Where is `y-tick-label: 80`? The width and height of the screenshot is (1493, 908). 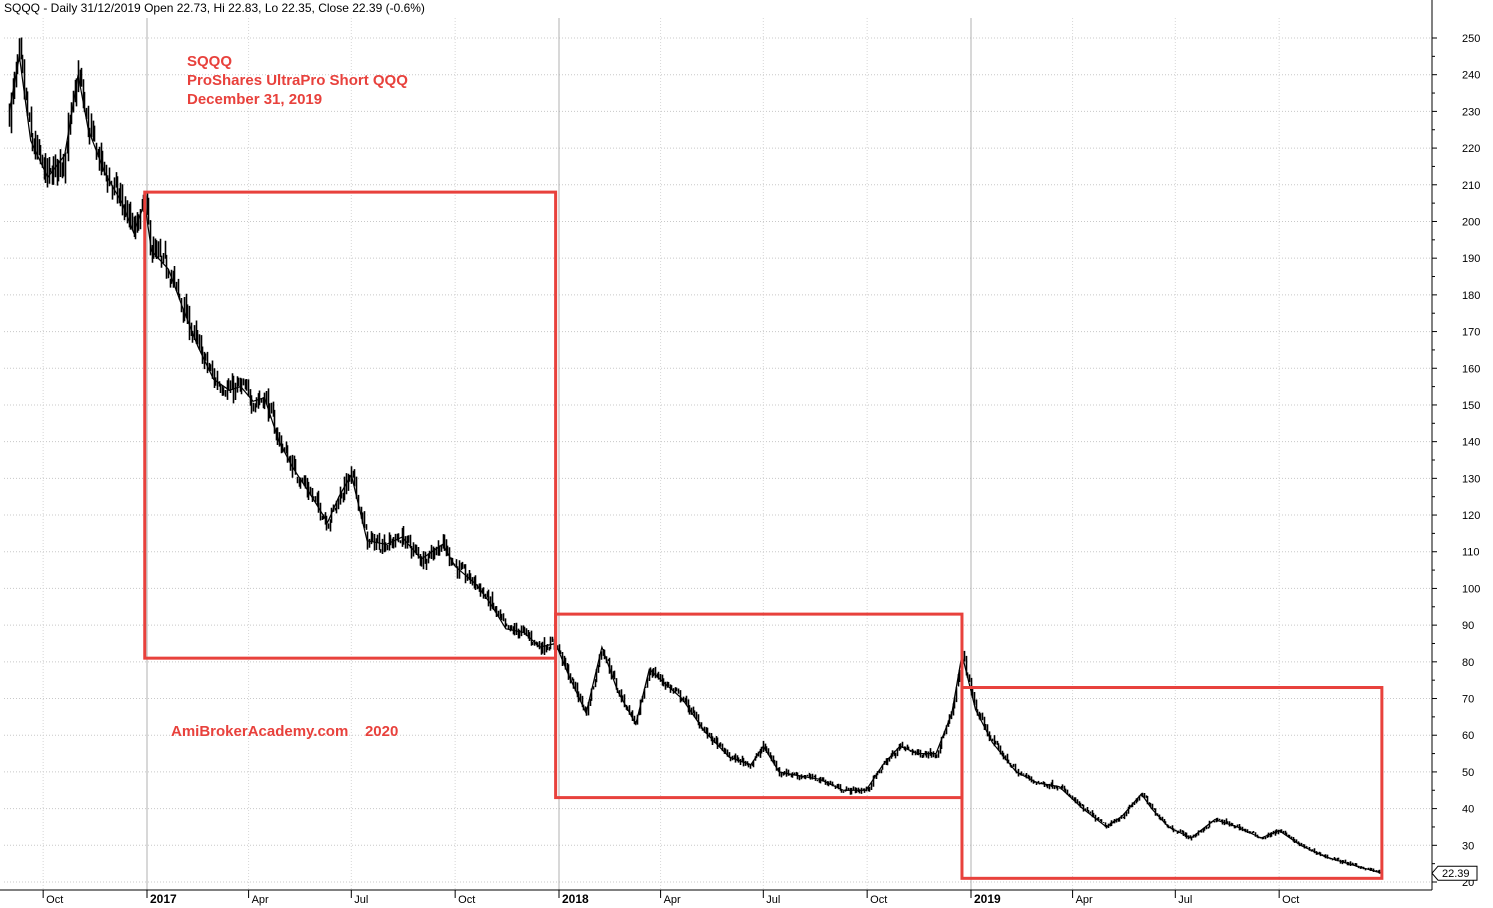
y-tick-label: 80 is located at coordinates (1468, 663).